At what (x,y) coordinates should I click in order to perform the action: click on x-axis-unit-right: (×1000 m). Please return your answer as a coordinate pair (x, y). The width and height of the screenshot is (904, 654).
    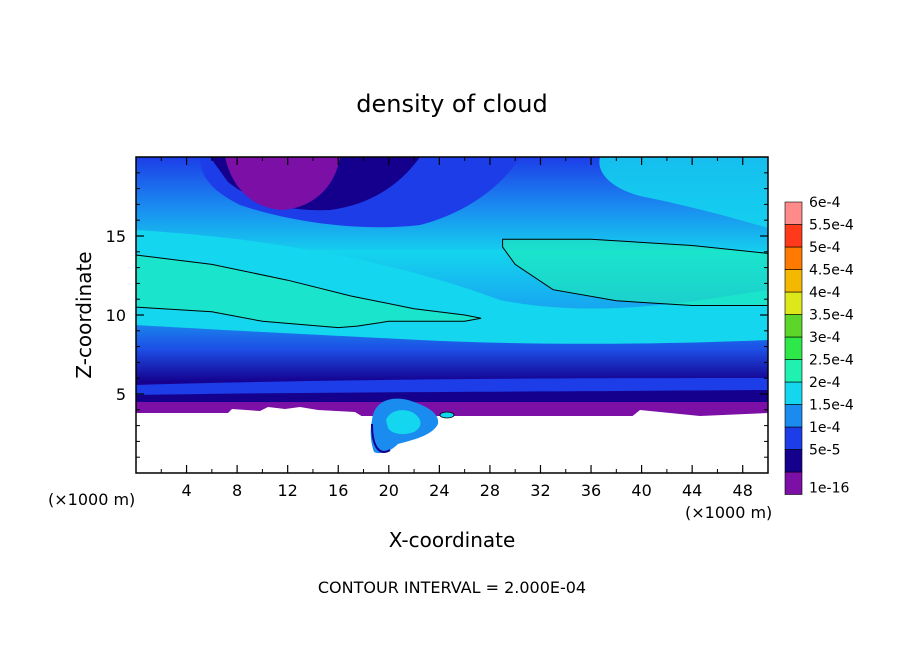
    Looking at the image, I should click on (728, 512).